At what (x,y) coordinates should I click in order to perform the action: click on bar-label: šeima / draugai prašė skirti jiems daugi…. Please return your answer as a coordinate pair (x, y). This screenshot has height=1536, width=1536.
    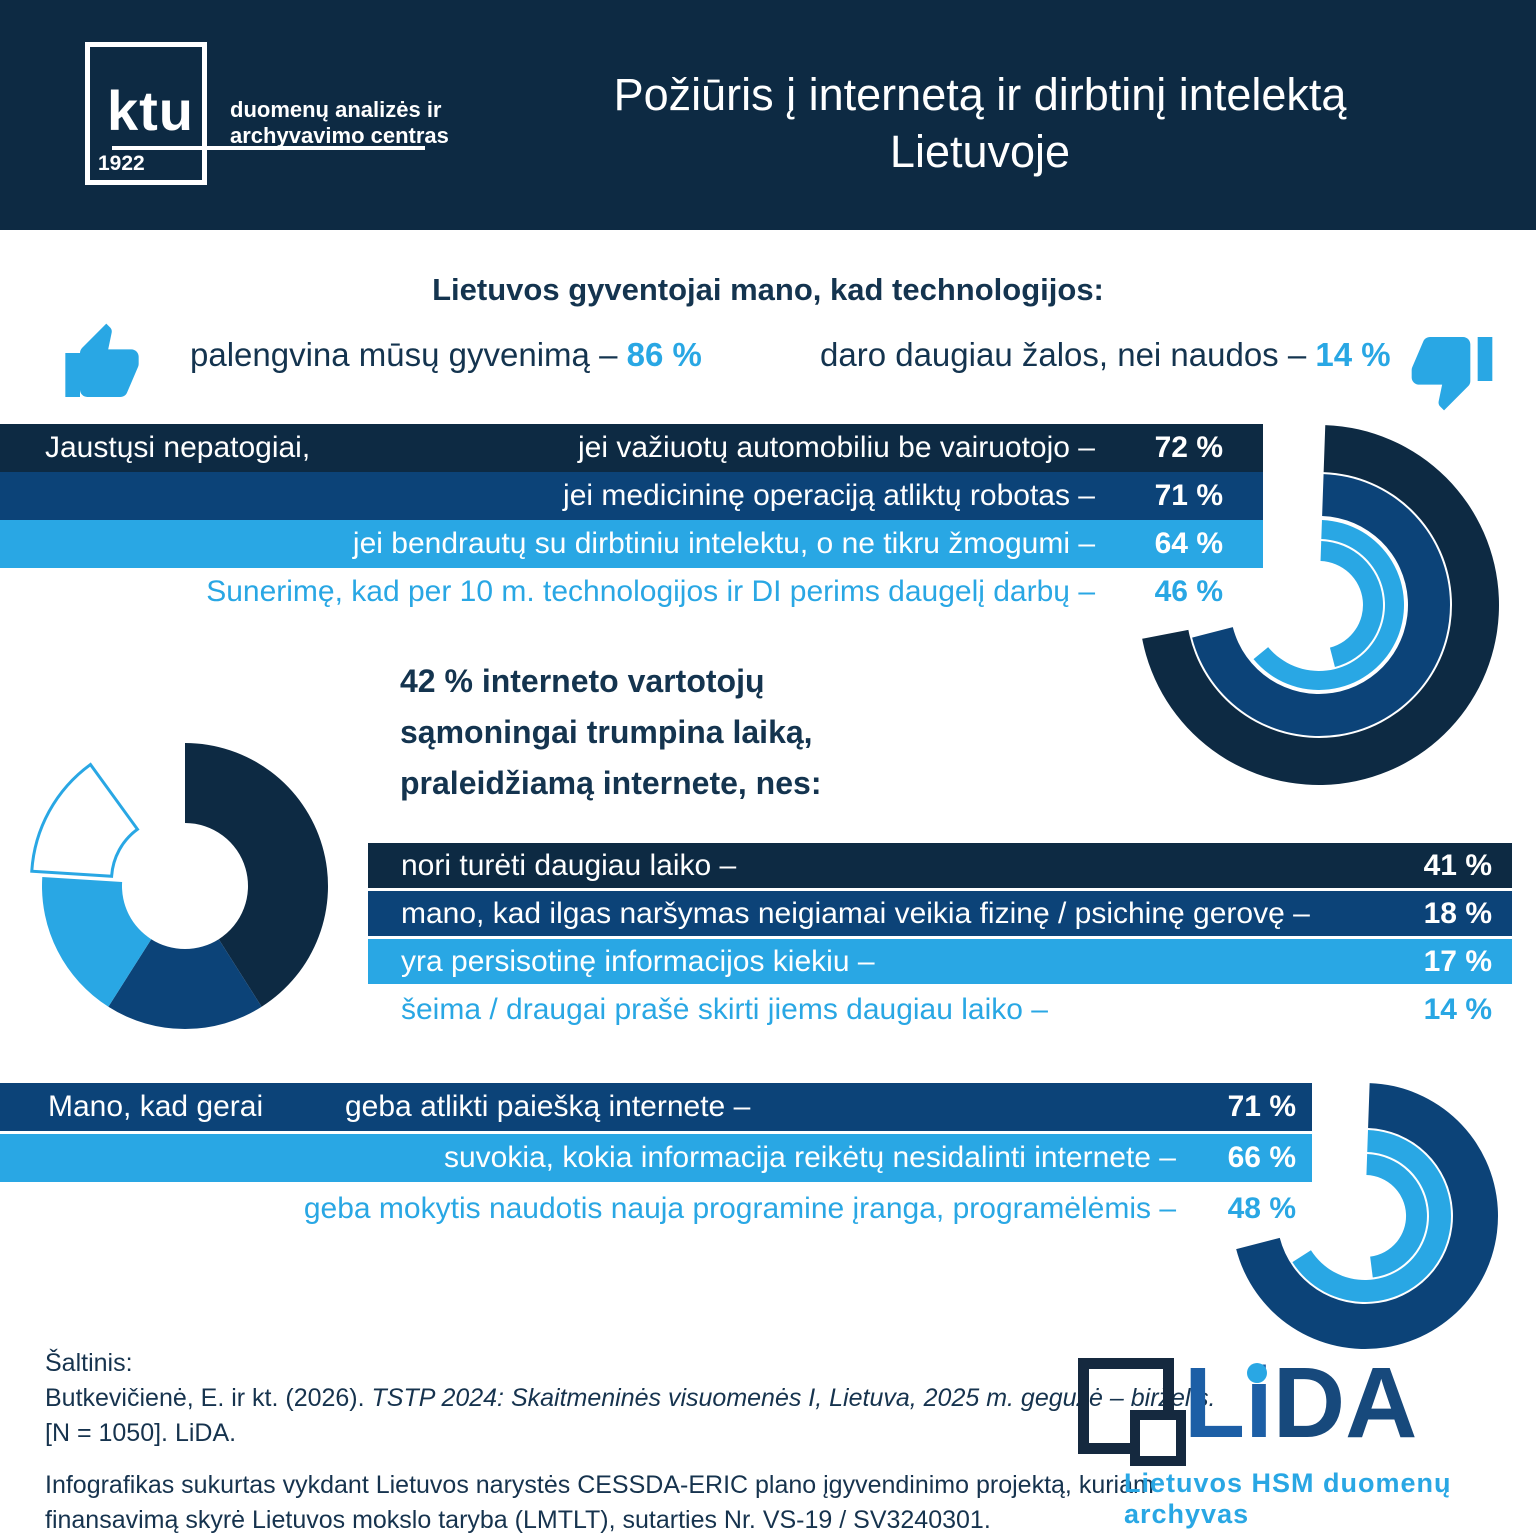
    Looking at the image, I should click on (724, 1009).